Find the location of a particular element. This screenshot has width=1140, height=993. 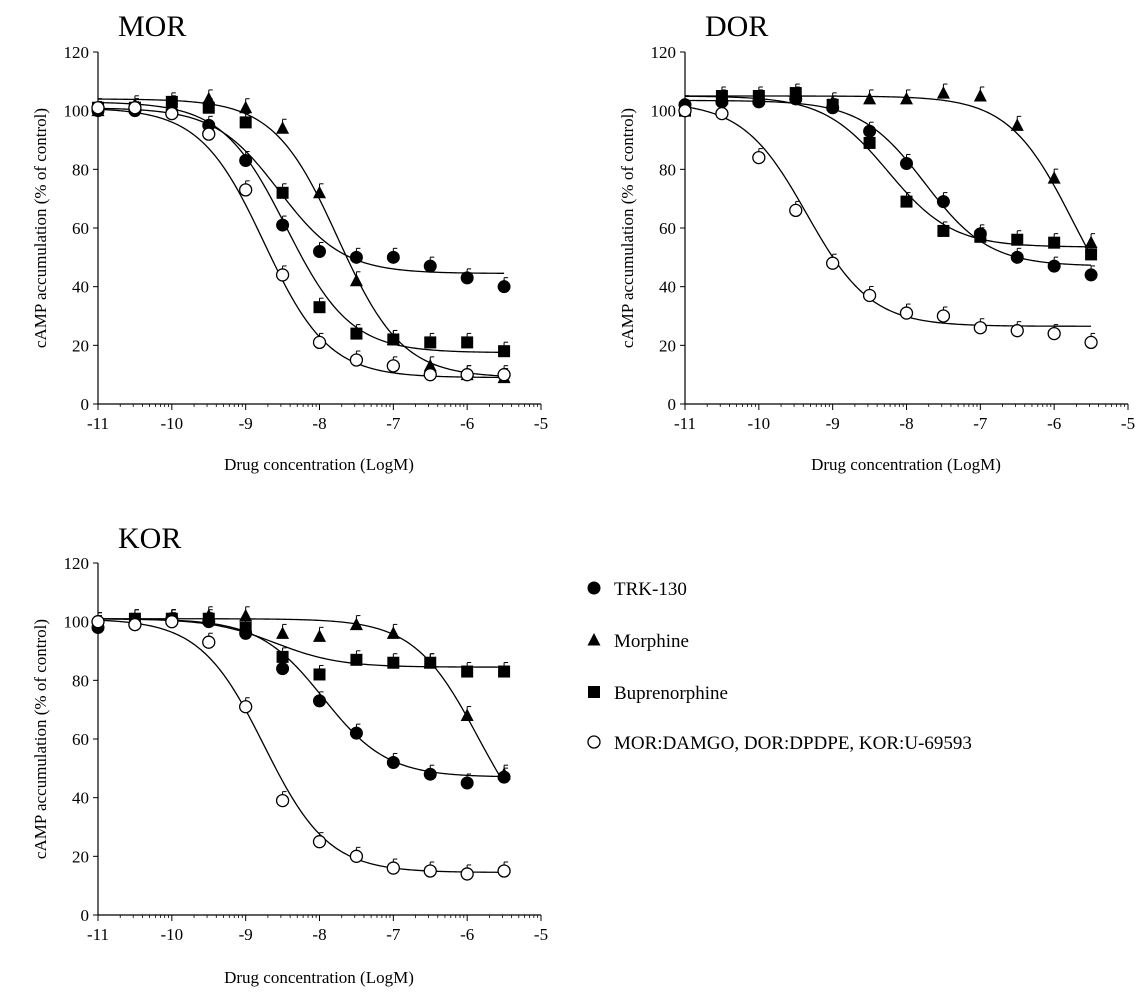

panel-title-dor: DOR is located at coordinates (736, 26).